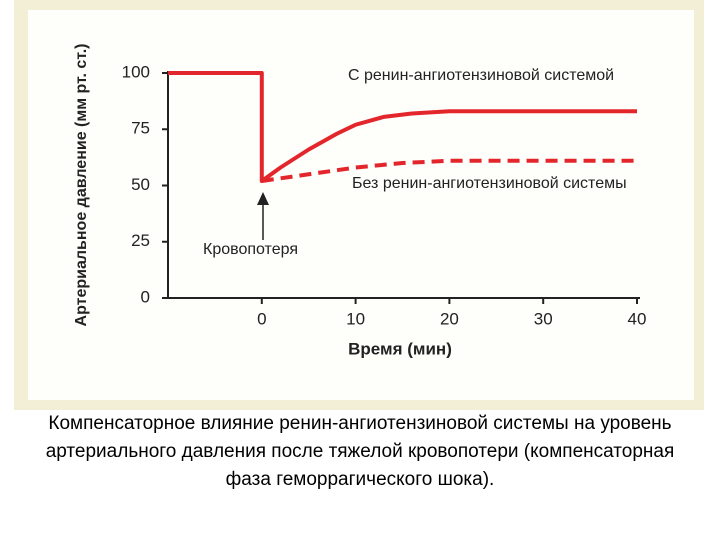  What do you see at coordinates (145, 296) in the screenshot?
I see `y-tick-label: 0` at bounding box center [145, 296].